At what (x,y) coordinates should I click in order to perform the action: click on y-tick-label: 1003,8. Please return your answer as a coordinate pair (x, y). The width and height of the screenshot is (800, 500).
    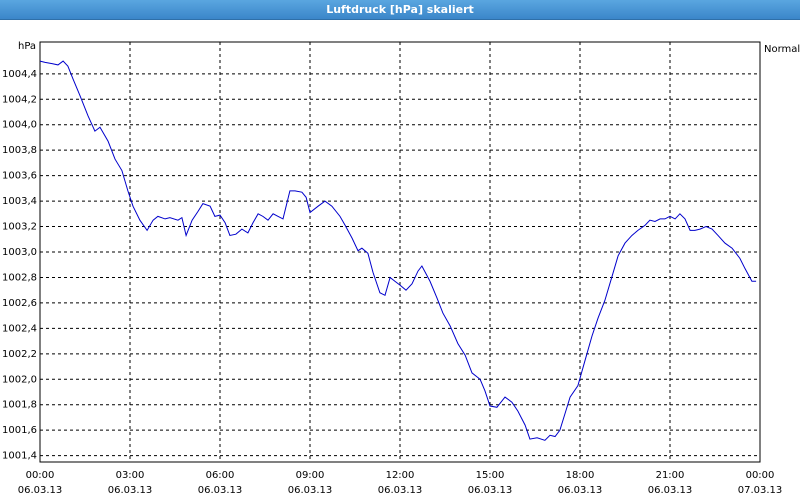
    Looking at the image, I should click on (19, 150).